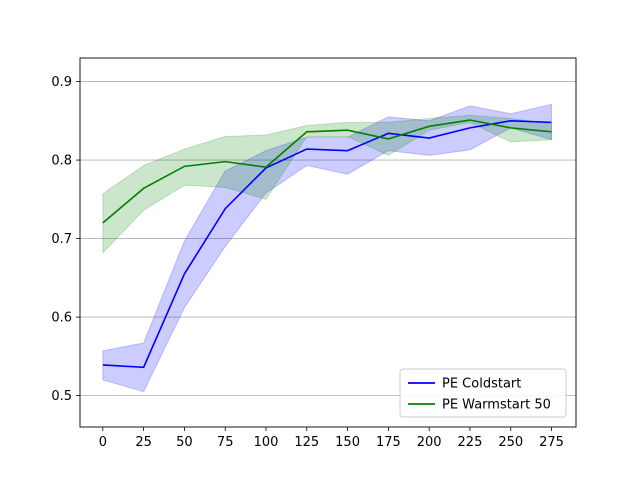  I want to click on x-axis-ticks: 0 25 50 75 100 125 150 175 200 225 250 275, so click(331, 438).